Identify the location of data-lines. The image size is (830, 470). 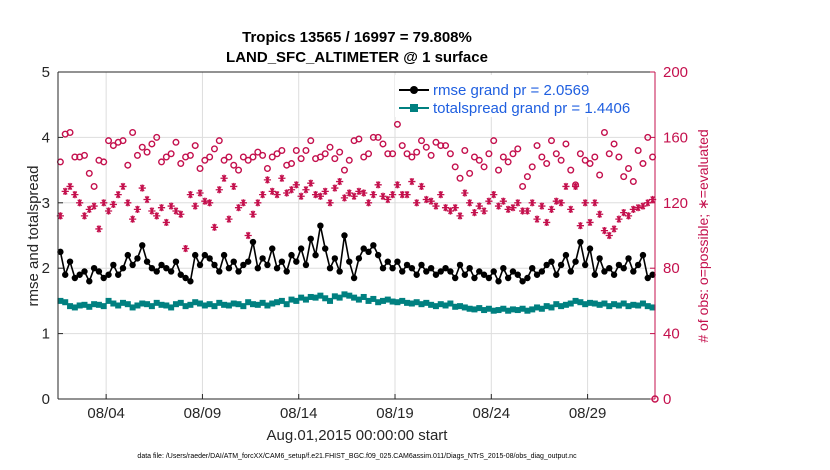
(356, 268).